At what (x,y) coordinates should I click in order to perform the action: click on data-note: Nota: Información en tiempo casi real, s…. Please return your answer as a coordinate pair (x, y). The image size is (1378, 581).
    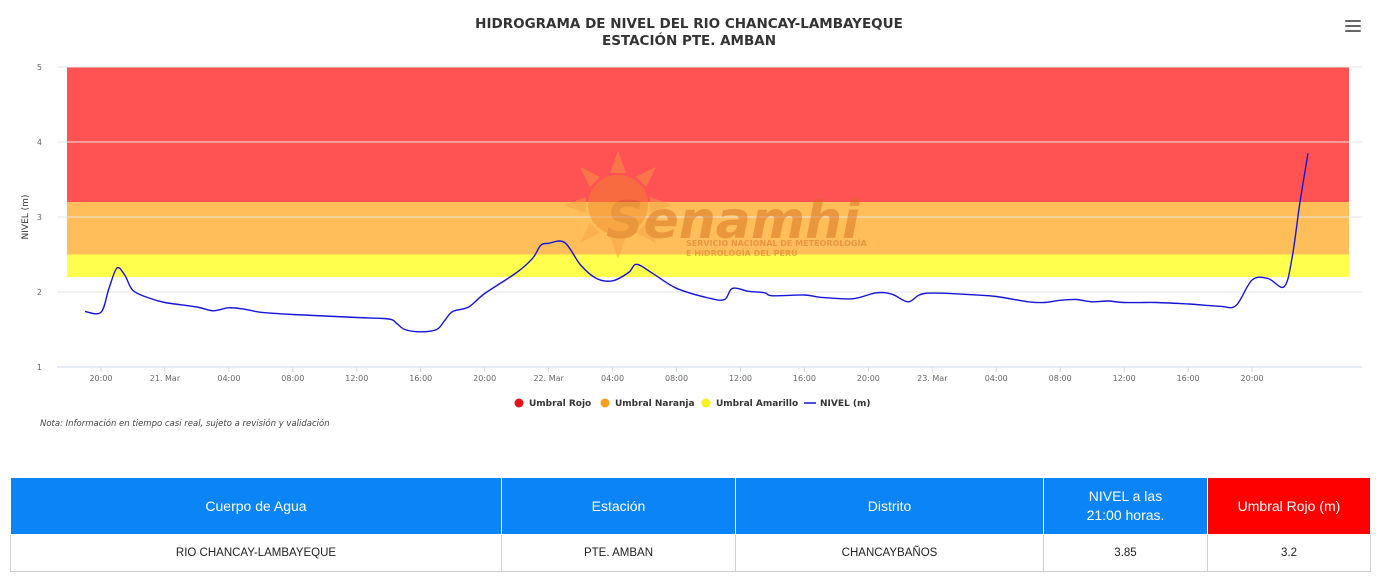
    Looking at the image, I should click on (185, 424).